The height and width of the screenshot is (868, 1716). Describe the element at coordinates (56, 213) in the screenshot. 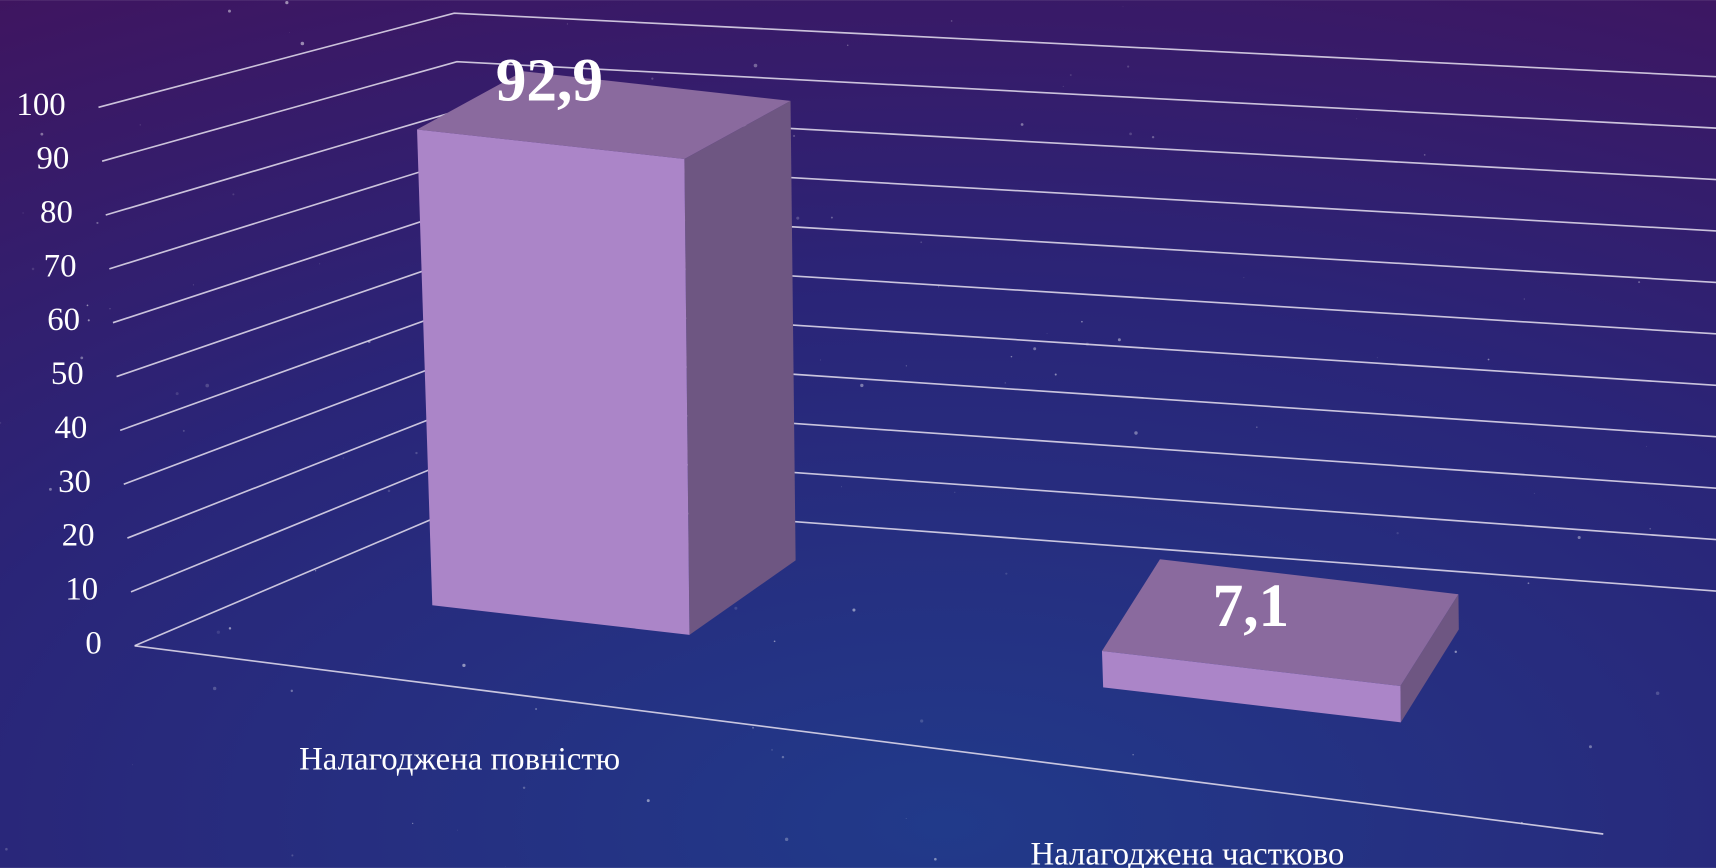

I see `y-tick-label: 80` at that location.